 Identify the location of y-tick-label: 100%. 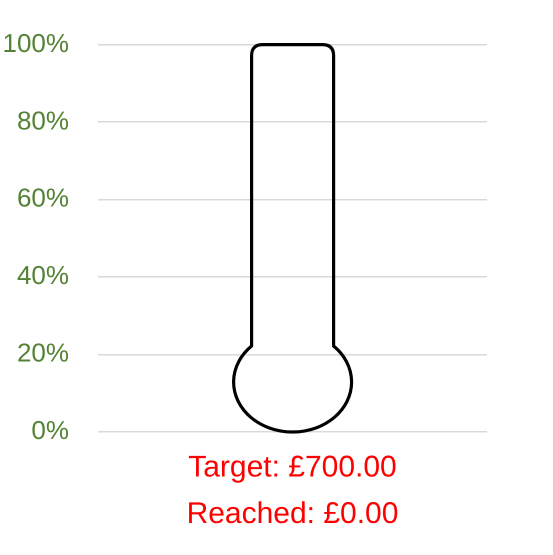
(35, 43).